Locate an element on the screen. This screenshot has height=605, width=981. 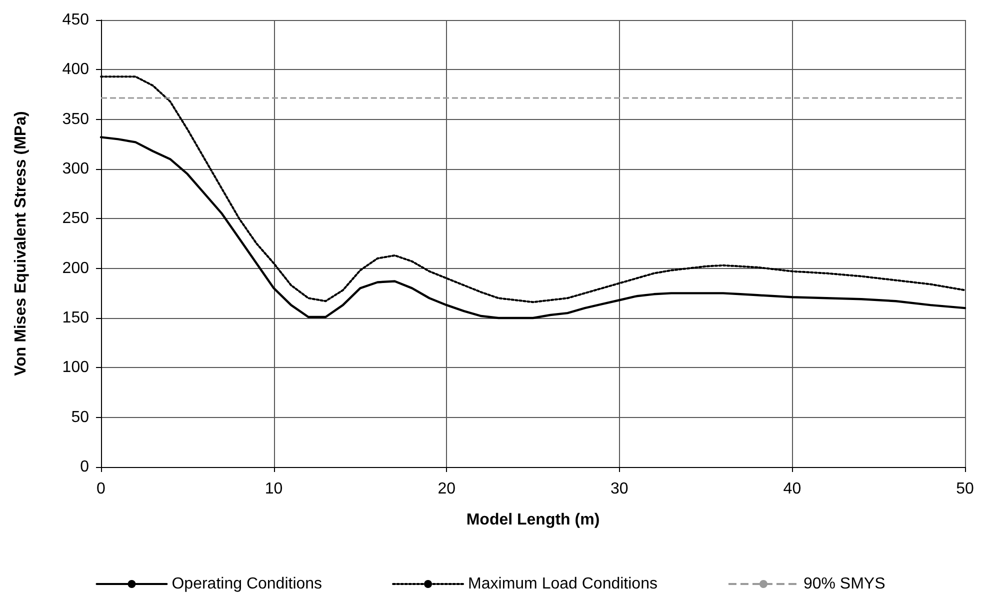
x-tick-label: 20 is located at coordinates (447, 489).